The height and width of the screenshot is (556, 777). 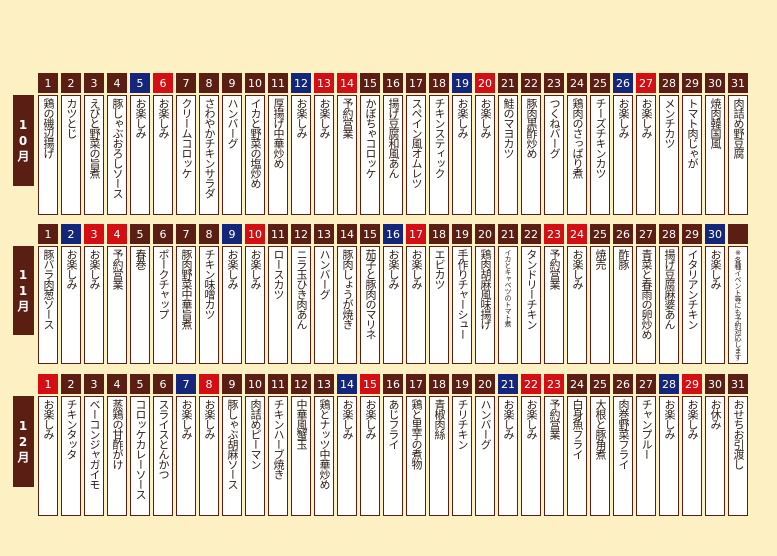 What do you see at coordinates (117, 155) in the screenshot?
I see `menu-cell: 豚しゃぶおろしソース` at bounding box center [117, 155].